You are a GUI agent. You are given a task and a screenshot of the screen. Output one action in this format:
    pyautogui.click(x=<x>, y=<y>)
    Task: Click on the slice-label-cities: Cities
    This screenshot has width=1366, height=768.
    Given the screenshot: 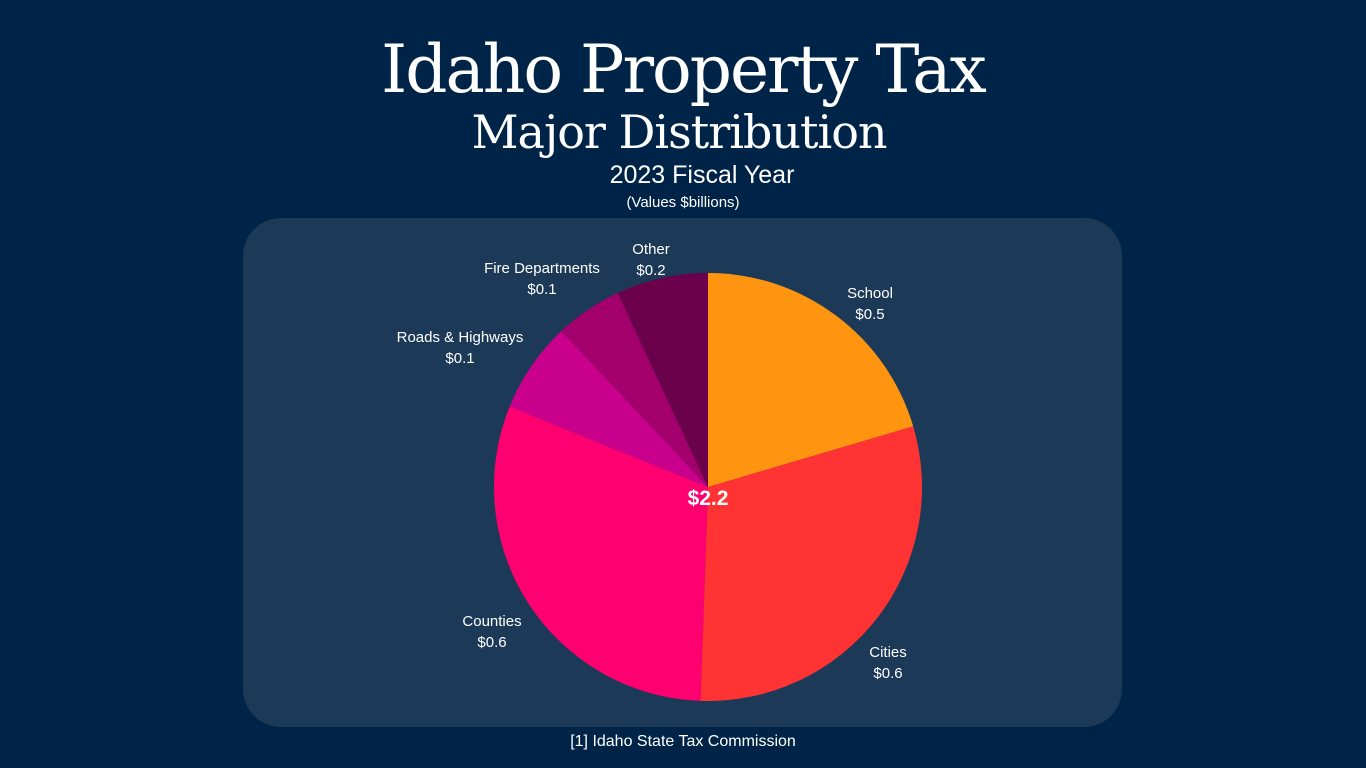 What is the action you would take?
    pyautogui.click(x=888, y=652)
    